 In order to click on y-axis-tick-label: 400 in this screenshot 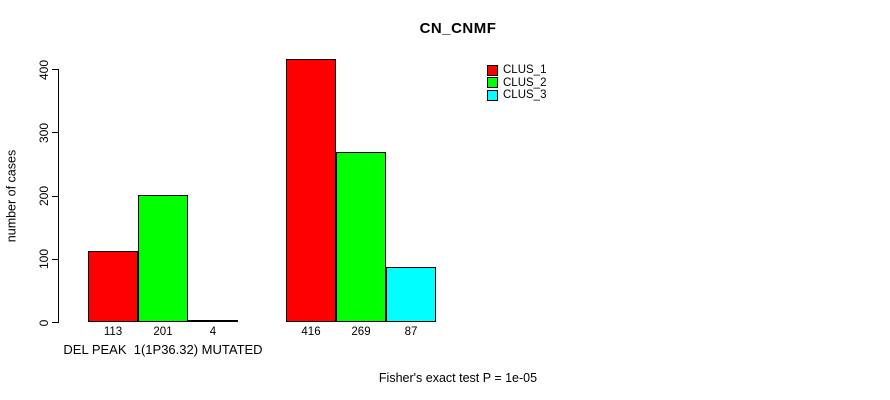, I will do `click(44, 69)`.